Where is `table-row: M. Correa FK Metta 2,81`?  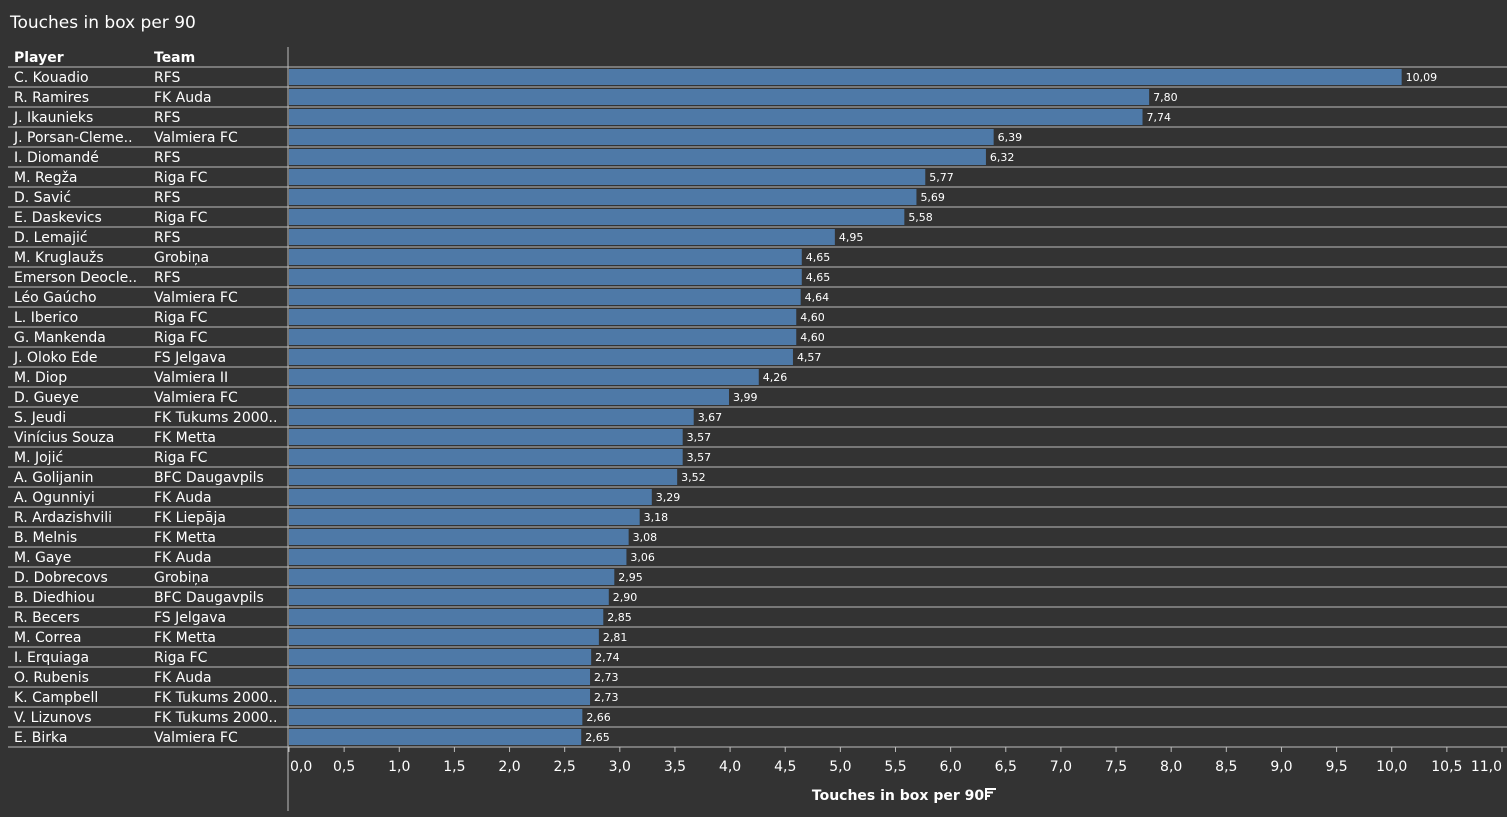
table-row: M. Correa FK Metta 2,81 is located at coordinates (757, 638).